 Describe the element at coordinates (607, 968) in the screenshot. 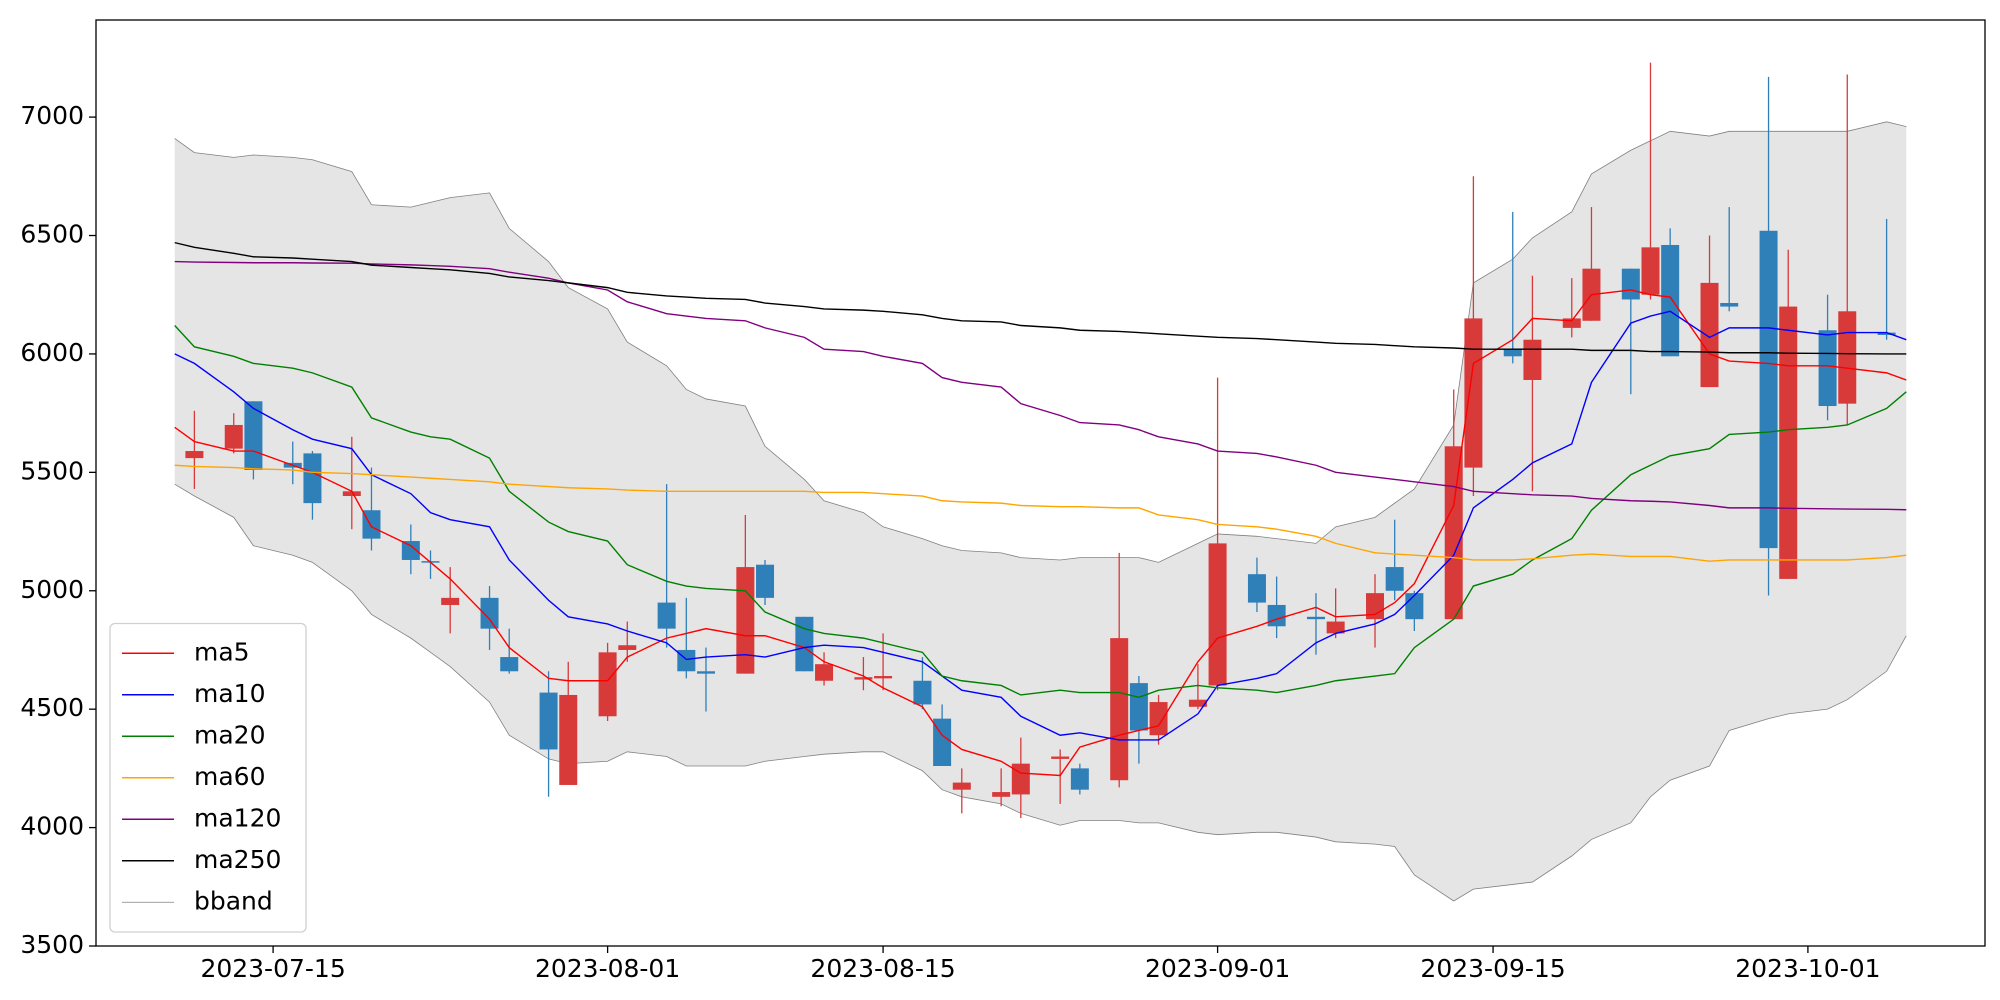

I see `x-tick-label: 2023-08-01` at that location.